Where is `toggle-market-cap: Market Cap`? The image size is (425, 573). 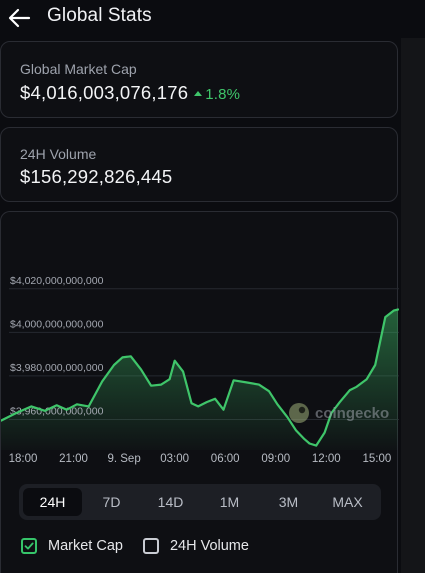 toggle-market-cap: Market Cap is located at coordinates (72, 546).